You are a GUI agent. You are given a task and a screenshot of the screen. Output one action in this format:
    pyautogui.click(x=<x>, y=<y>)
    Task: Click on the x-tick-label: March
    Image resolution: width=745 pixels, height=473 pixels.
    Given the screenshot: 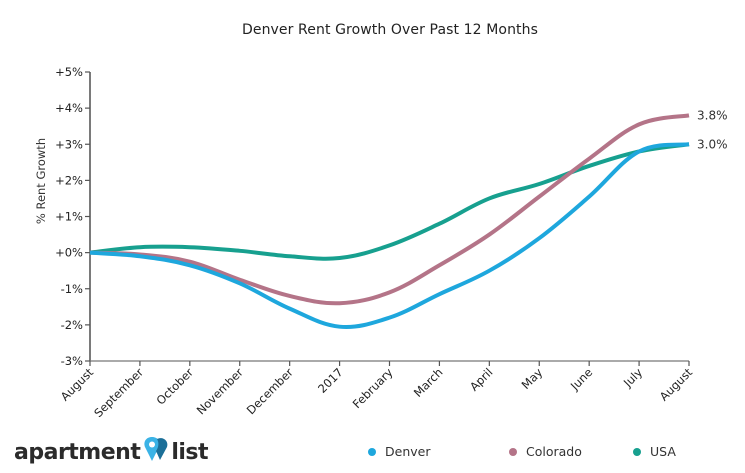 What is the action you would take?
    pyautogui.click(x=428, y=382)
    